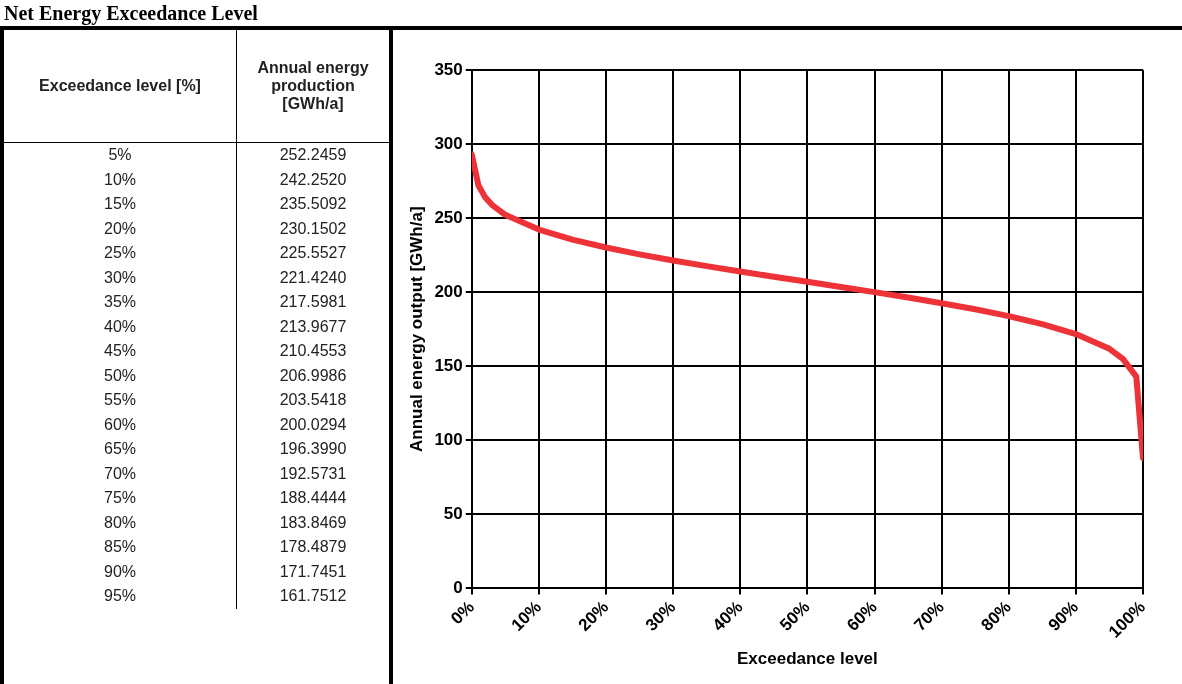 The width and height of the screenshot is (1182, 684). What do you see at coordinates (313, 179) in the screenshot?
I see `text: 242.2520` at bounding box center [313, 179].